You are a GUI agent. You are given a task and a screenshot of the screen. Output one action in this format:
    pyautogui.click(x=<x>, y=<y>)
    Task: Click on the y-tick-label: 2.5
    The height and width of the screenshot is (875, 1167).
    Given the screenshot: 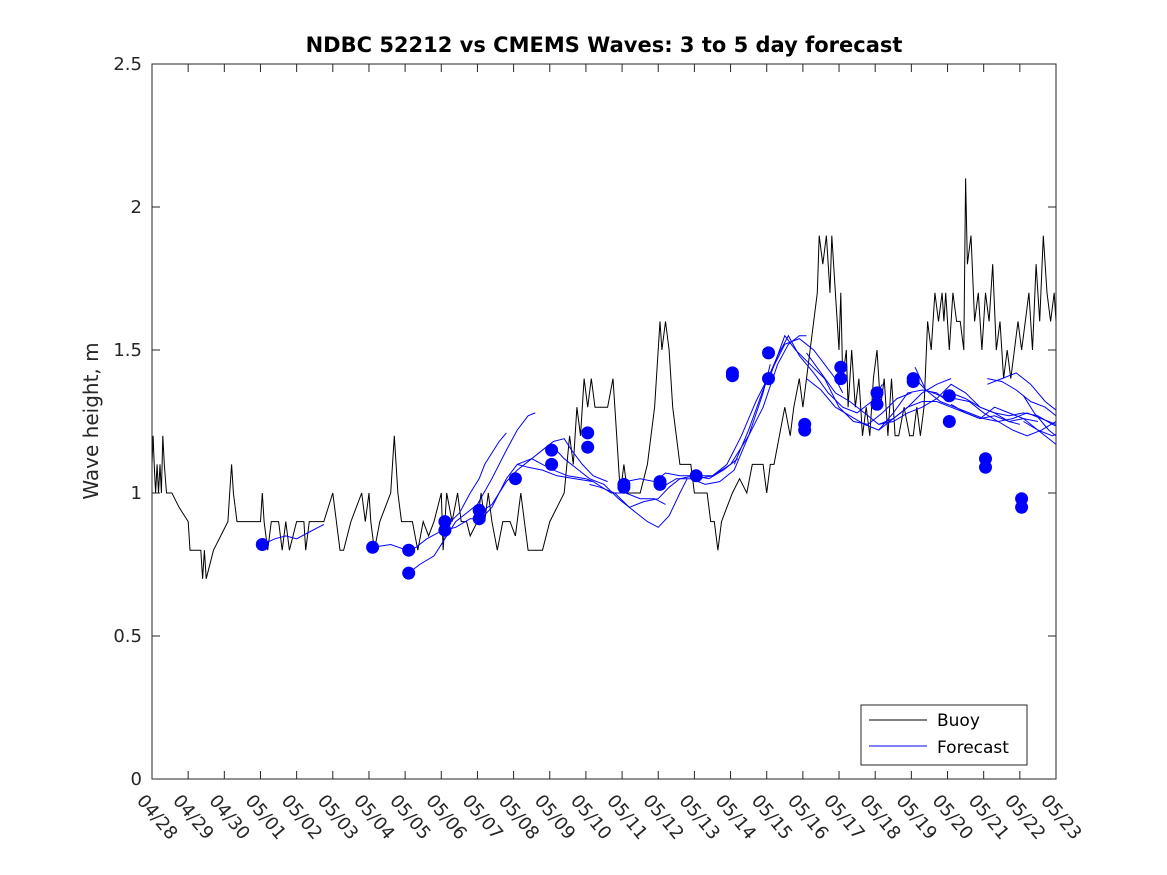 What is the action you would take?
    pyautogui.click(x=127, y=64)
    